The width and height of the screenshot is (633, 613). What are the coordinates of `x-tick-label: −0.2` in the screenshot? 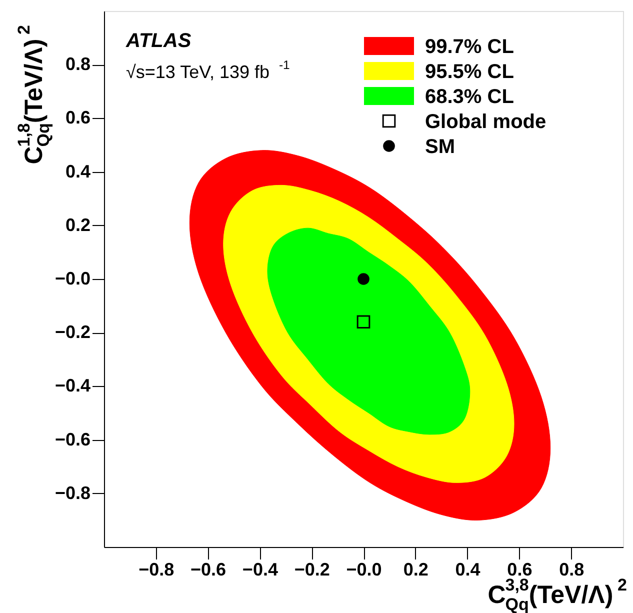 It's located at (312, 570).